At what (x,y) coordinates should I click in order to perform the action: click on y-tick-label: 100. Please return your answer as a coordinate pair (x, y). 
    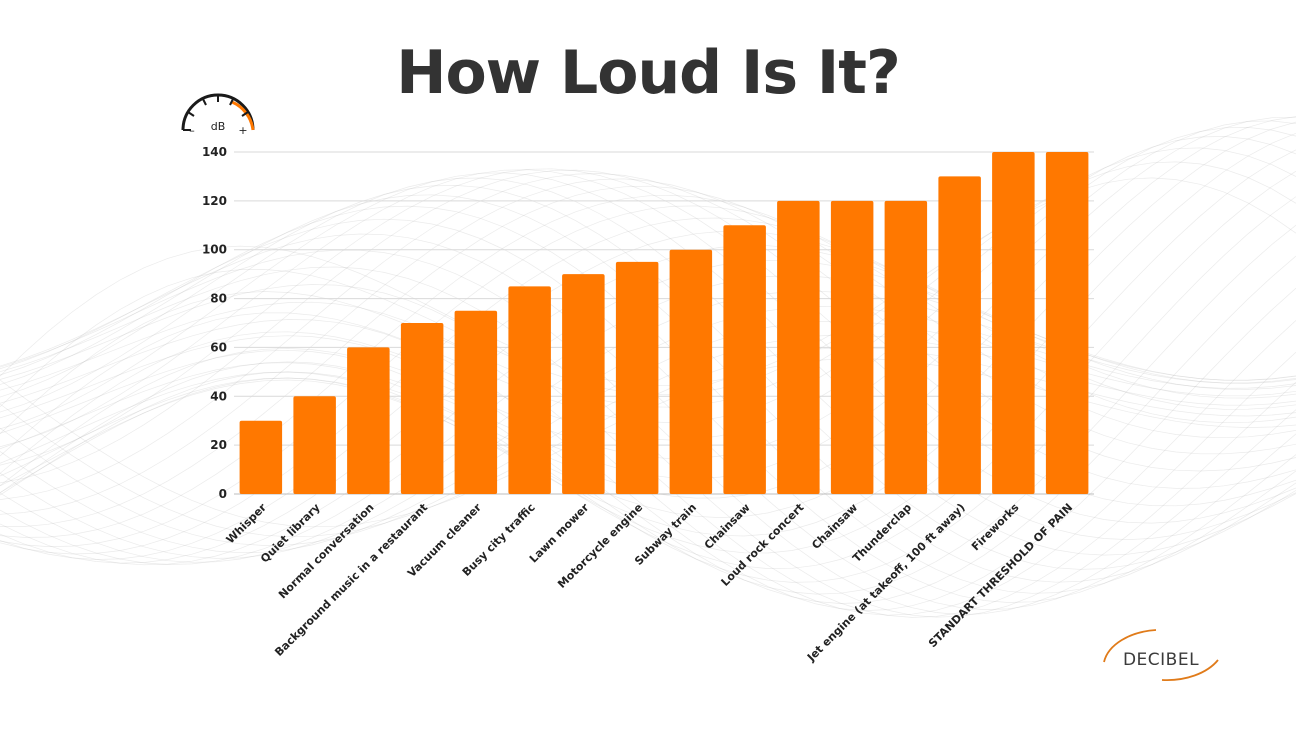
    Looking at the image, I should click on (214, 250).